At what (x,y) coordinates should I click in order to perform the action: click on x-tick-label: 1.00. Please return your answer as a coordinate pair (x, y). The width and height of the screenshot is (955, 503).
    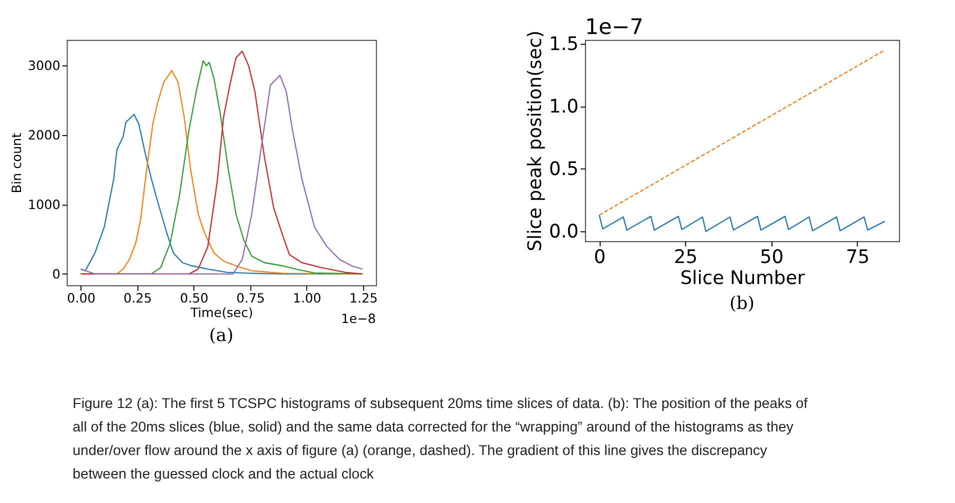
    Looking at the image, I should click on (307, 298).